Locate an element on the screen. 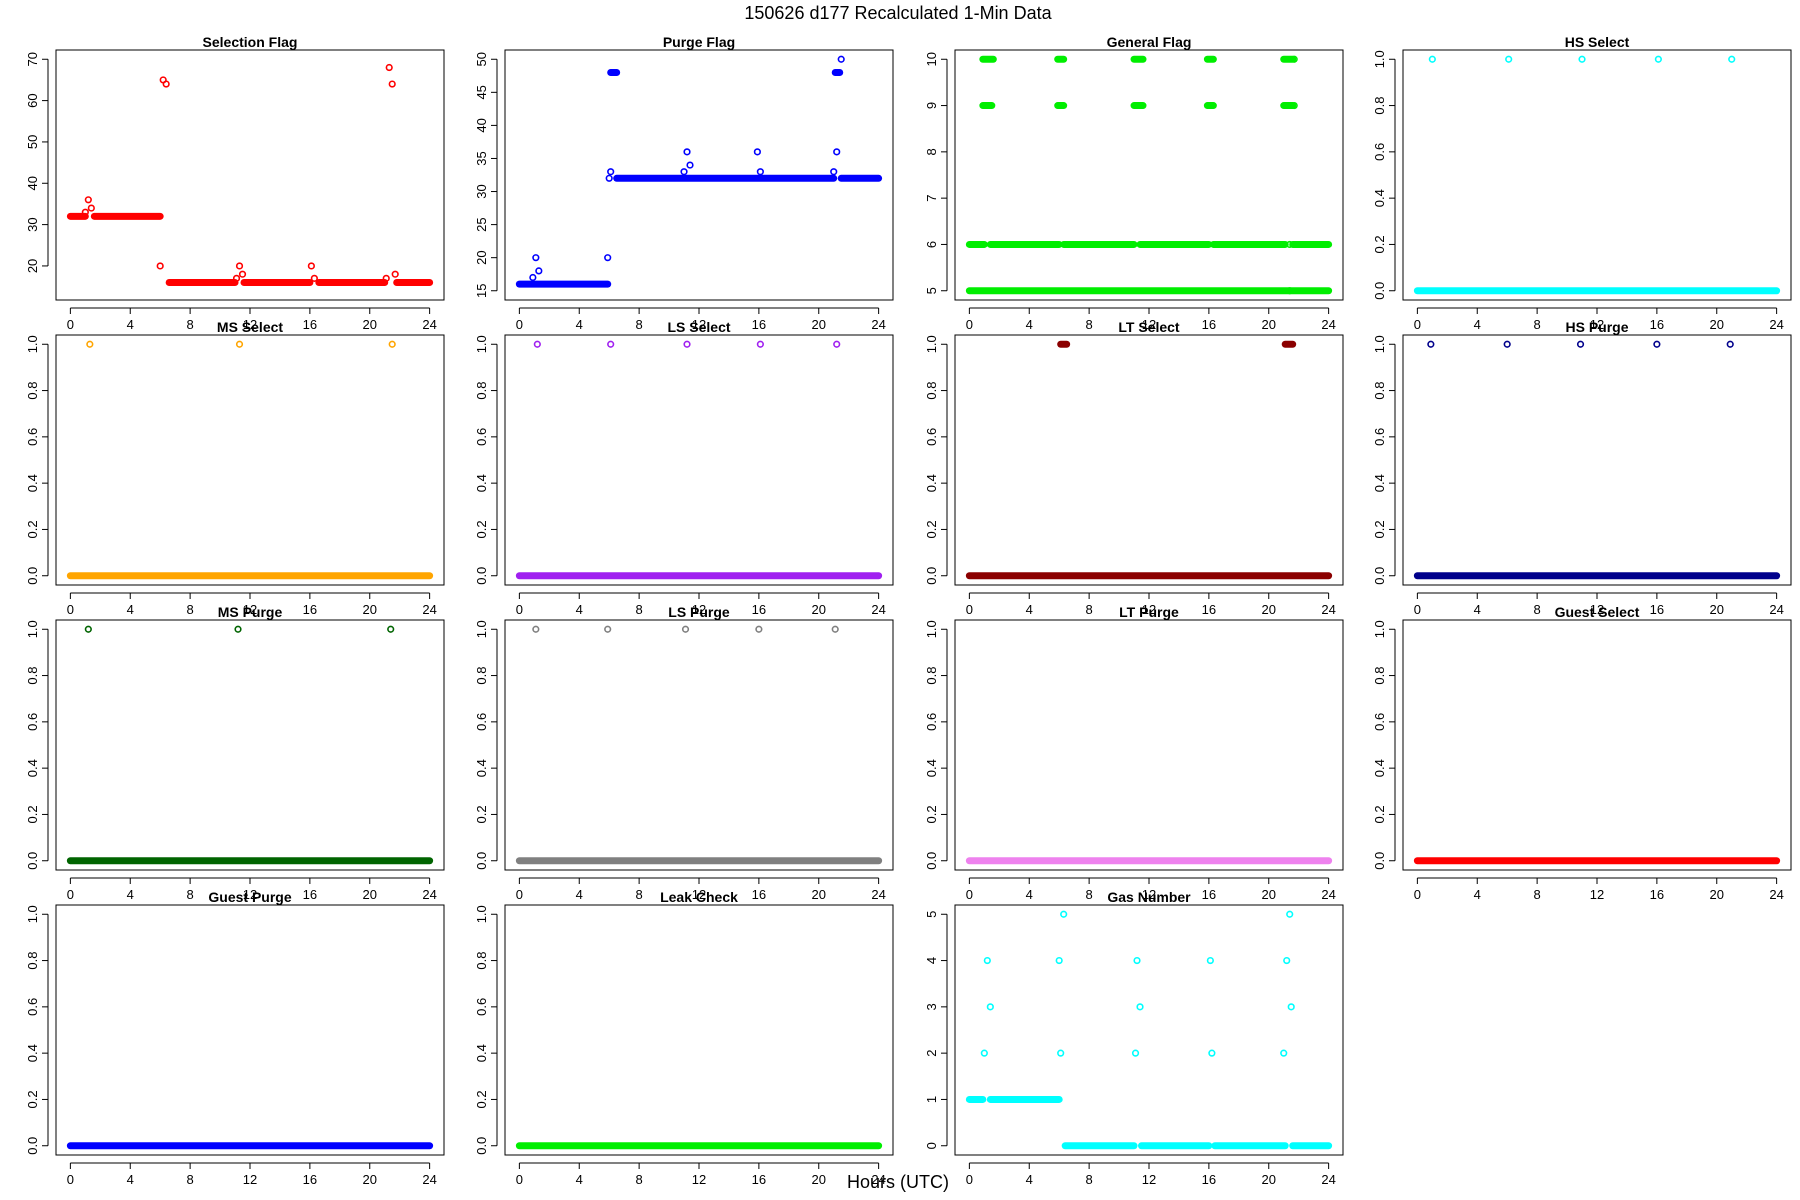  panel-1-y-tick-label: 60 is located at coordinates (32, 100).